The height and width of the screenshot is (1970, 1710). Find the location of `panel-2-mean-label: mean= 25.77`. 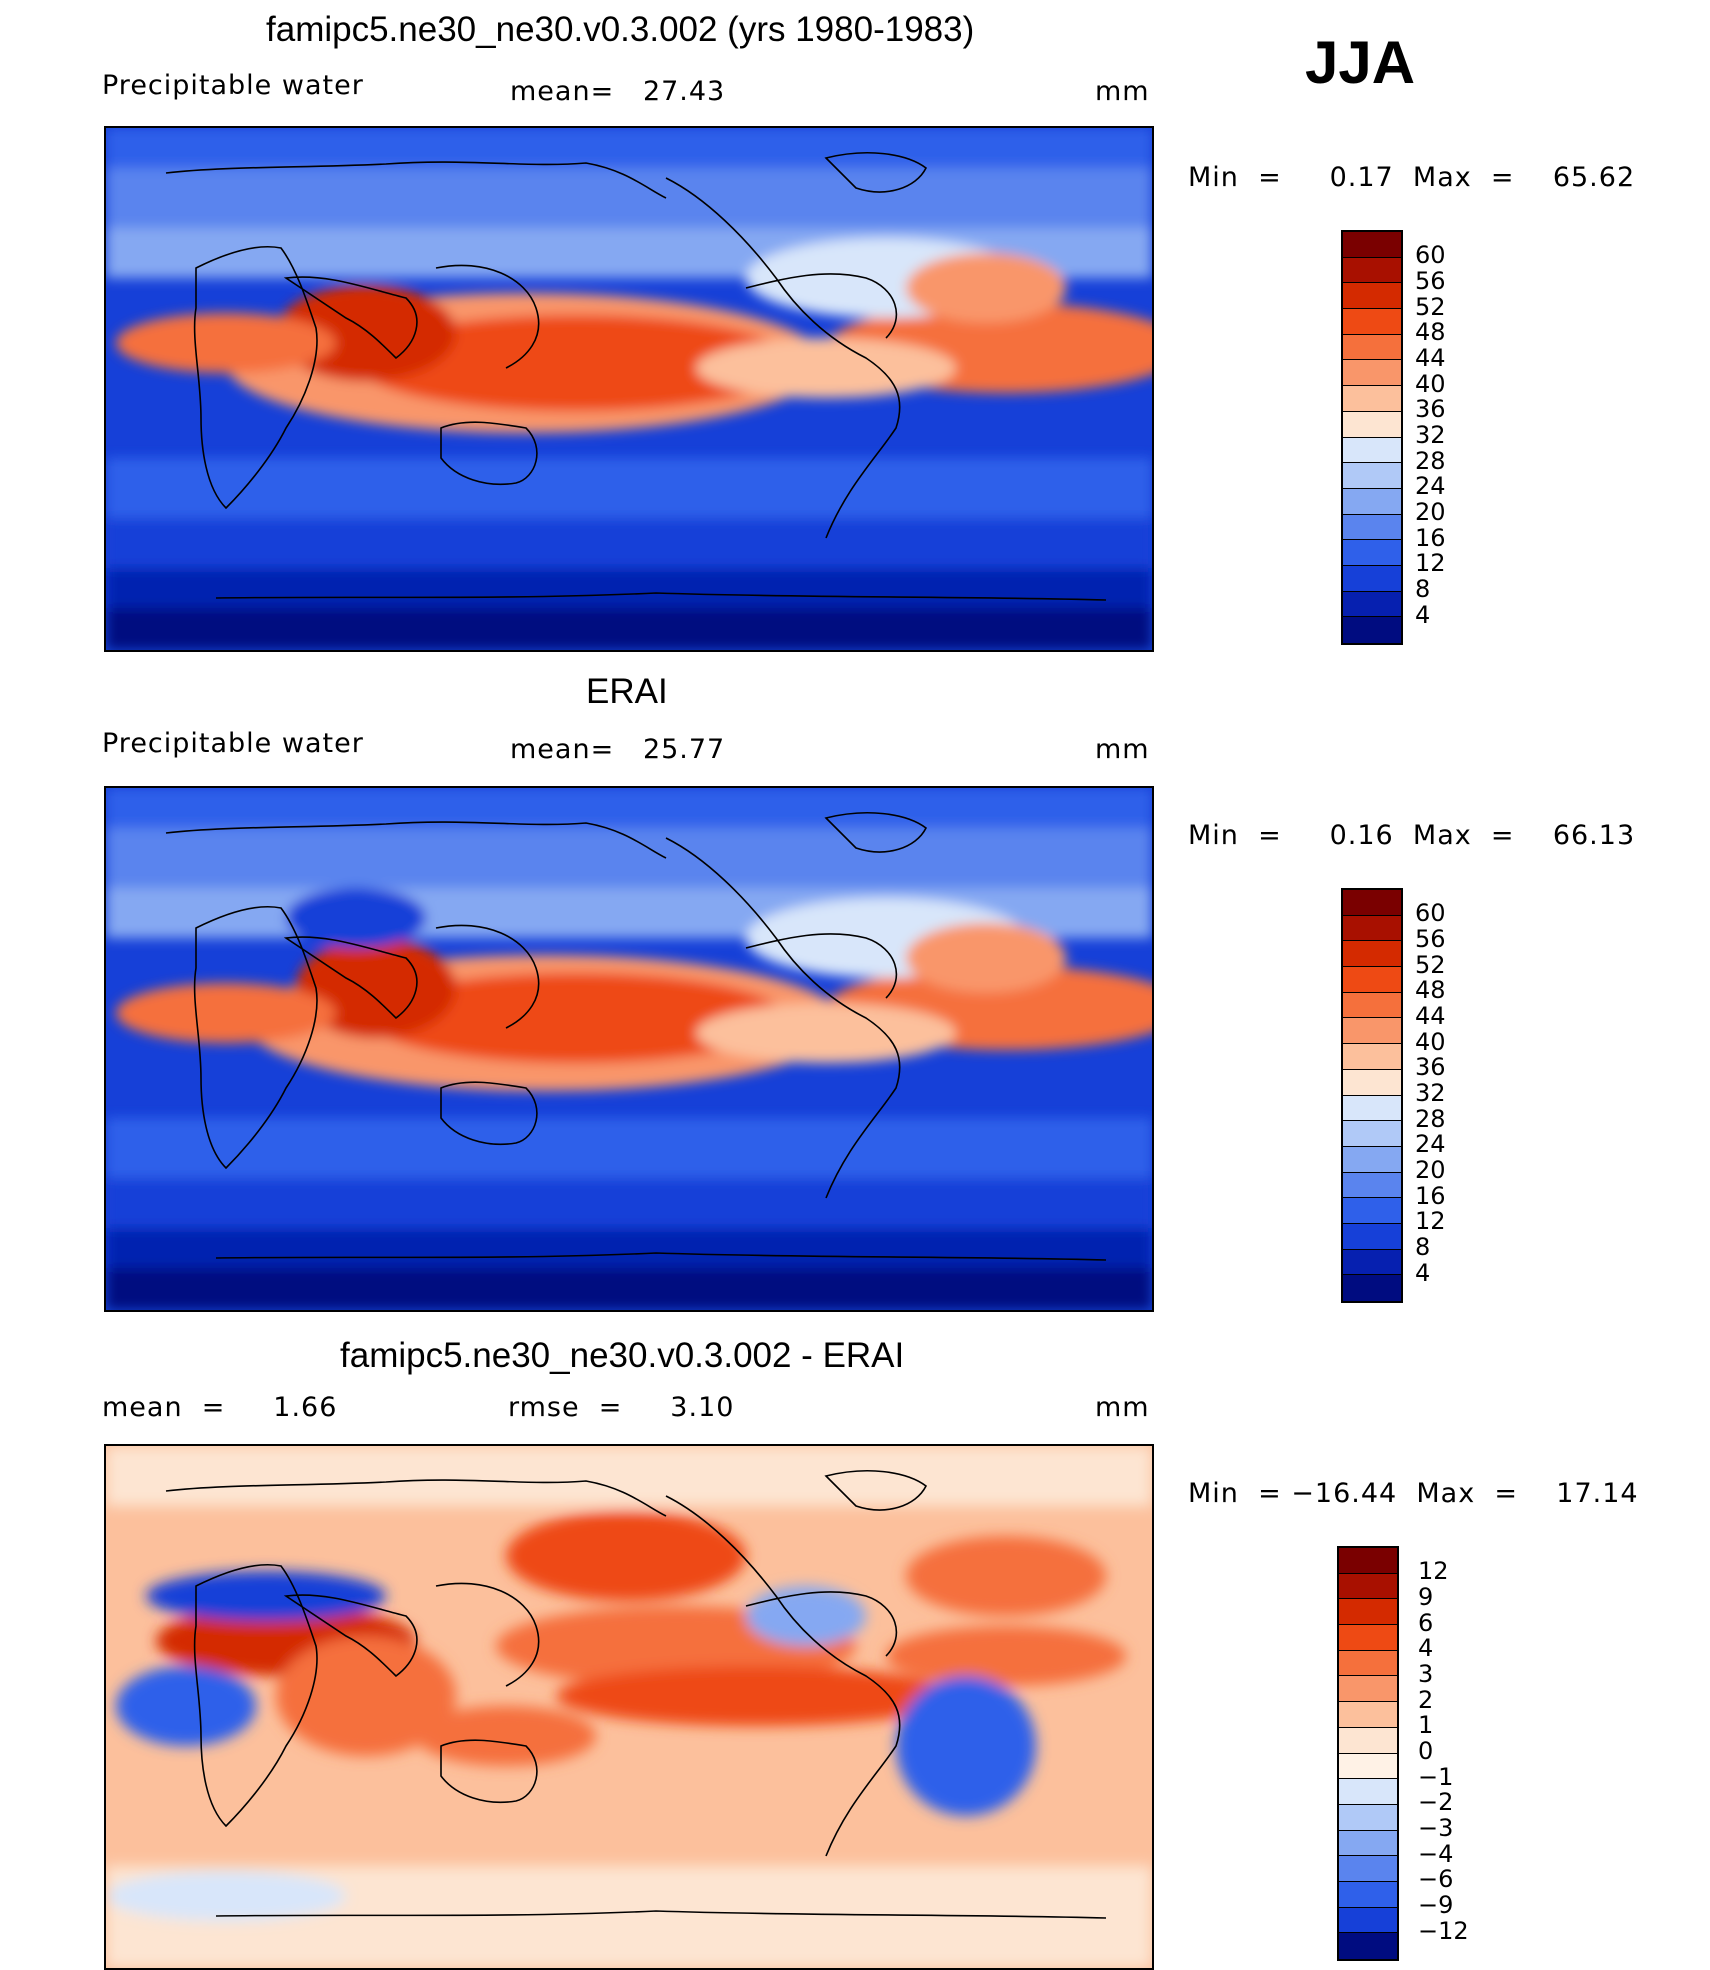

panel-2-mean-label: mean= 25.77 is located at coordinates (618, 749).